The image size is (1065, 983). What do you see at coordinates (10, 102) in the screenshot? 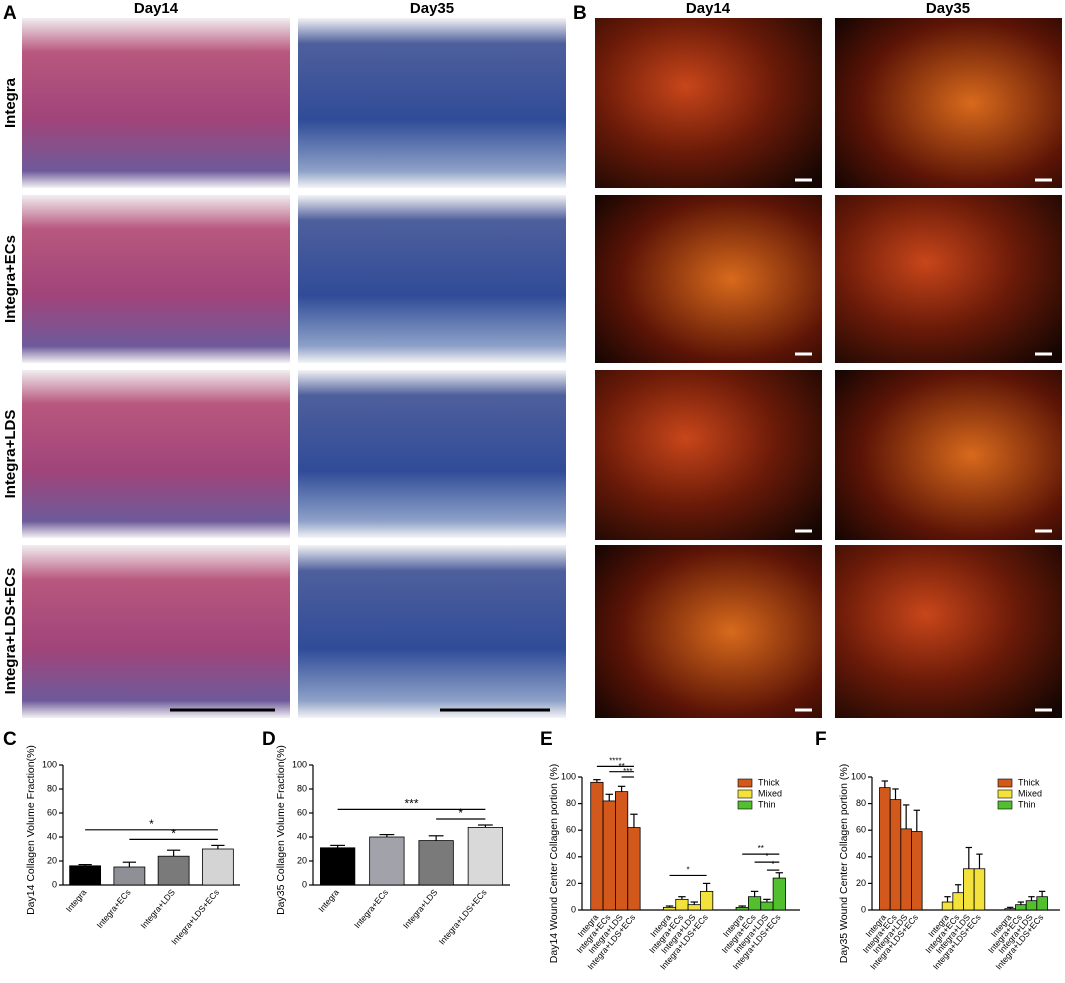
I see `row-label: Integra` at bounding box center [10, 102].